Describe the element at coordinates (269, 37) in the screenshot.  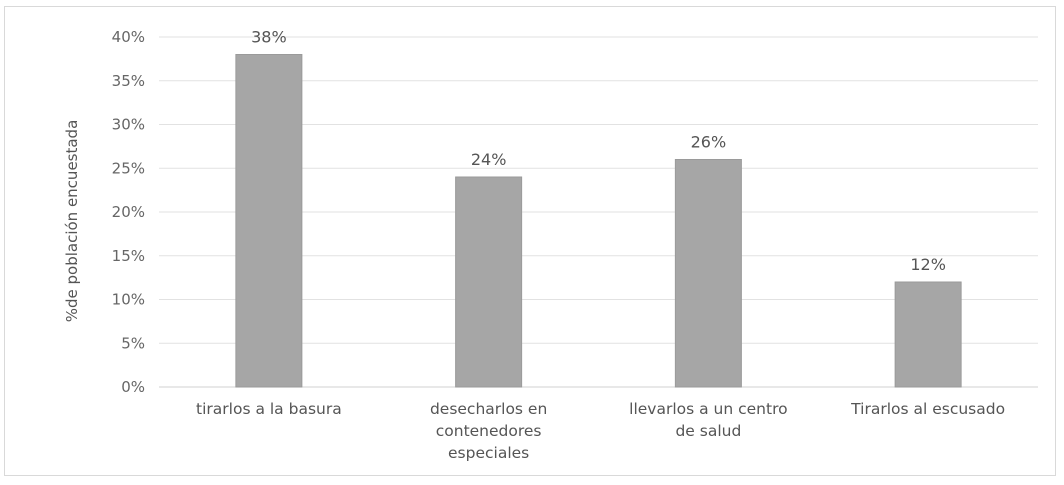
I see `data-label: 38%` at that location.